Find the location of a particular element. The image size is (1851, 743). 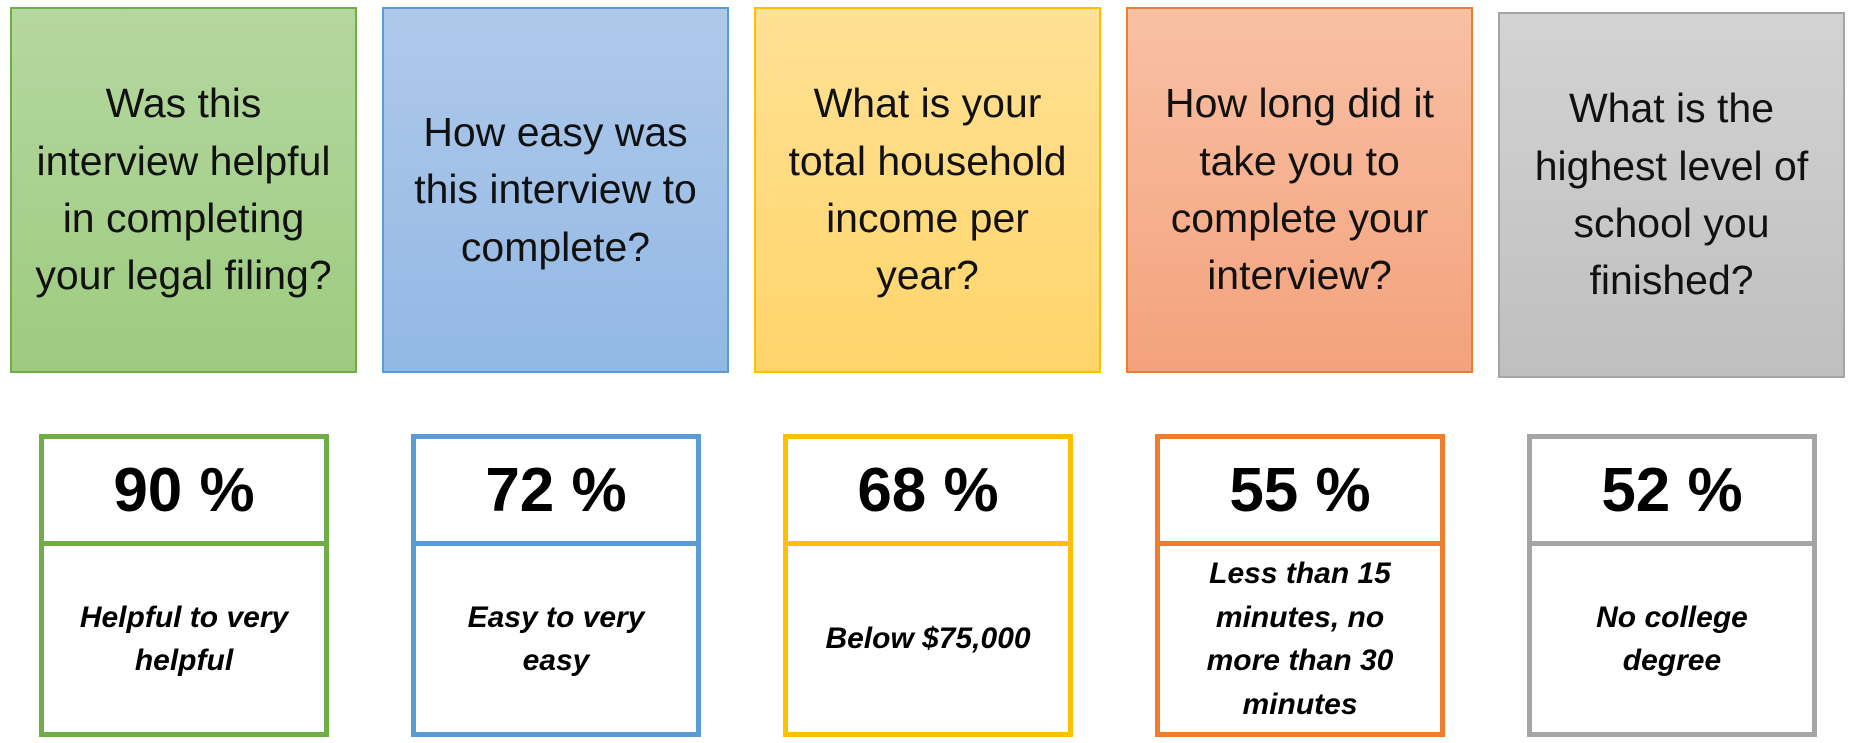

stat-box: 90 % is located at coordinates (184, 490).